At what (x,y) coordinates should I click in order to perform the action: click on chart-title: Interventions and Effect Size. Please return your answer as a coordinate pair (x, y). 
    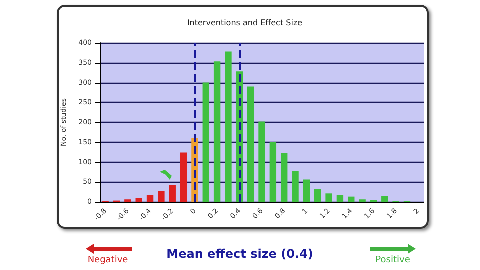
    Looking at the image, I should click on (245, 23).